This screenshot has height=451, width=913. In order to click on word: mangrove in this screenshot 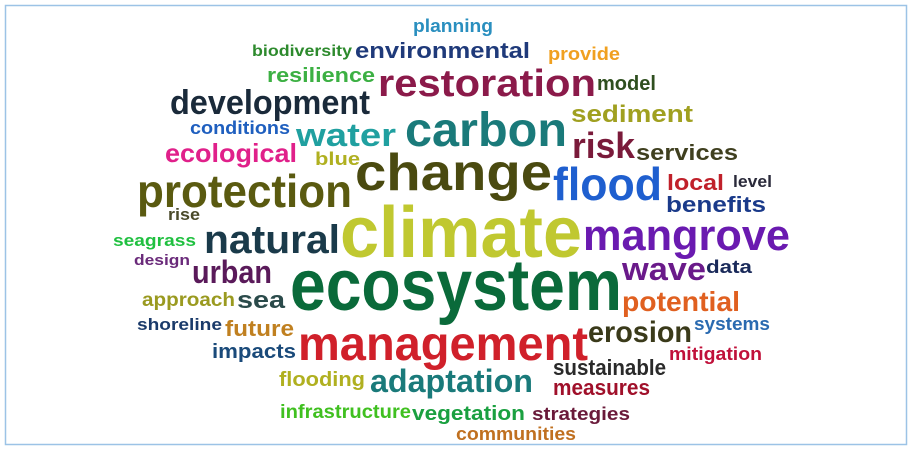, I will do `click(686, 235)`.